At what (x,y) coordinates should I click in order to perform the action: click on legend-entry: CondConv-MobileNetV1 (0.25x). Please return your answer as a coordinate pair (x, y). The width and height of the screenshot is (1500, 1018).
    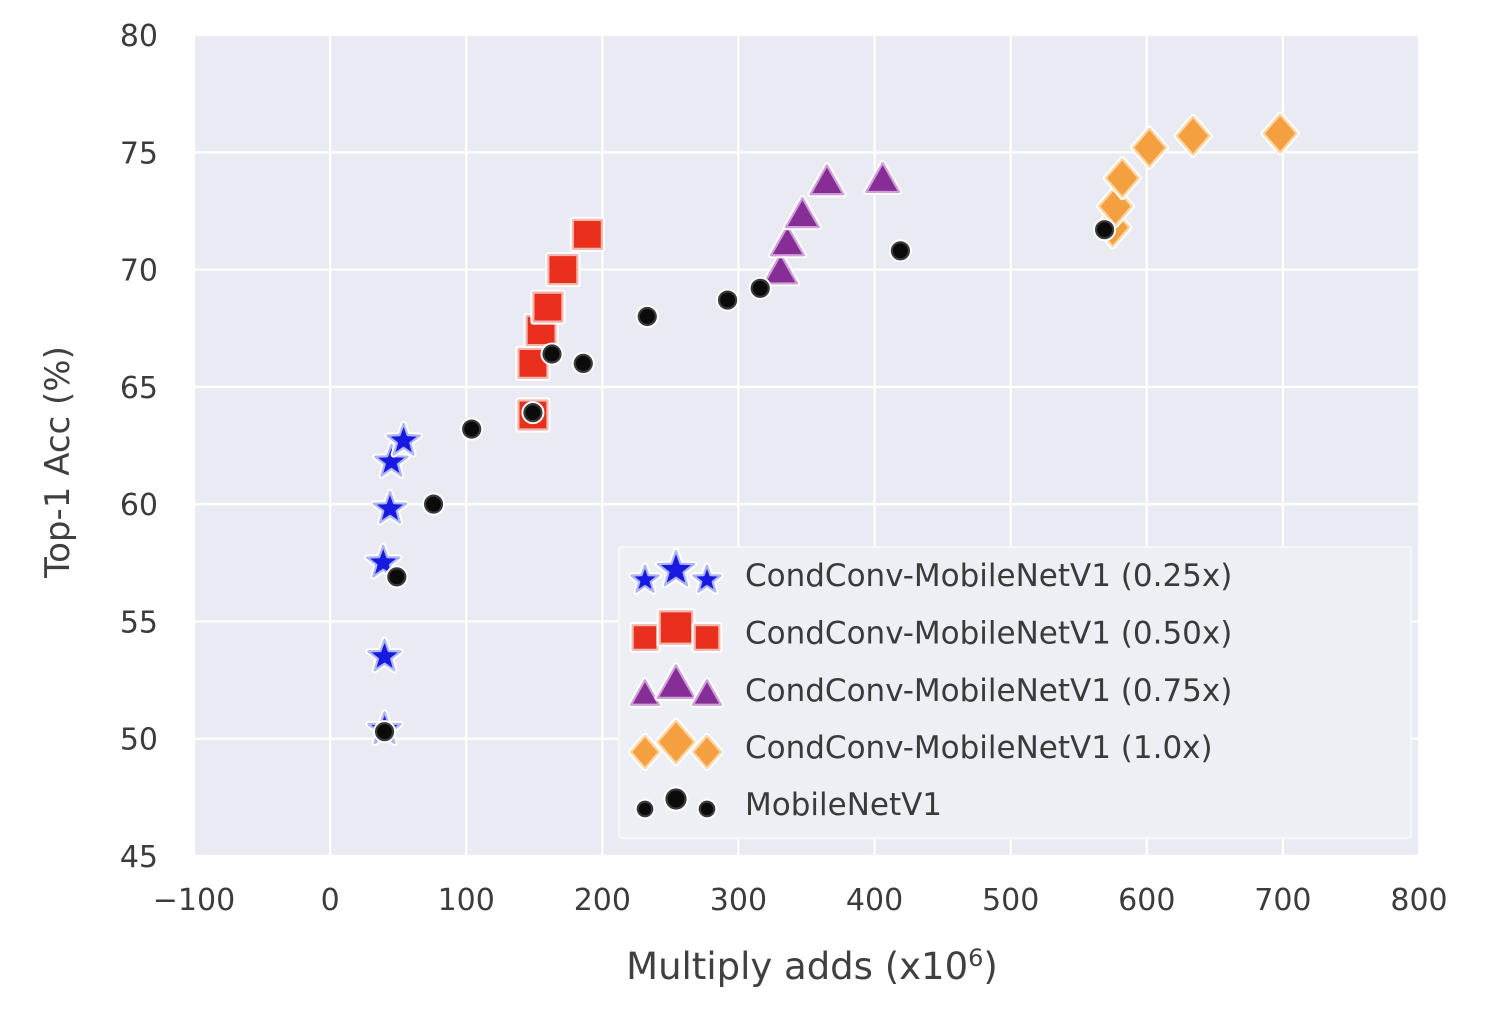
    Looking at the image, I should click on (930, 571).